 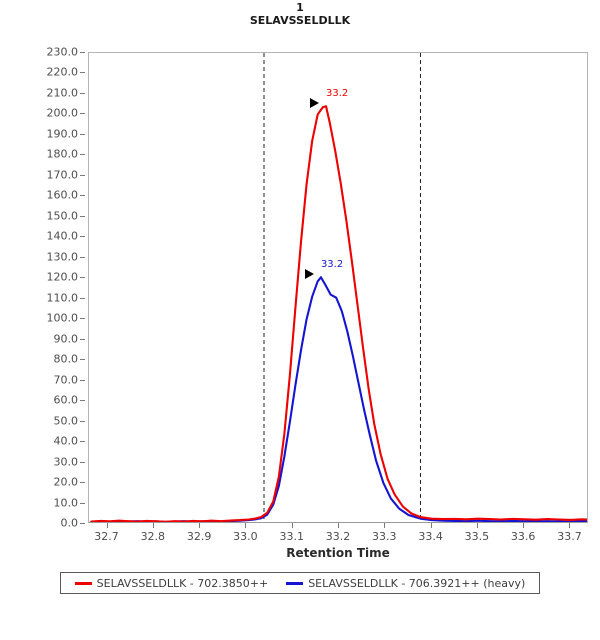 What do you see at coordinates (384, 536) in the screenshot?
I see `x-tick-label: 33.3` at bounding box center [384, 536].